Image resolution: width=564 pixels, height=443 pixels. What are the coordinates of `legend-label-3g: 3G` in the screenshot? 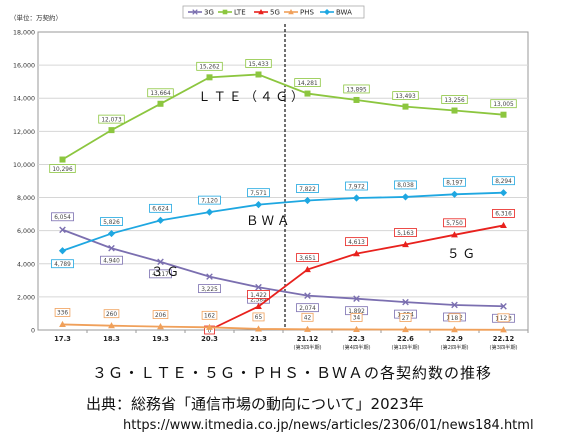 It's located at (209, 13).